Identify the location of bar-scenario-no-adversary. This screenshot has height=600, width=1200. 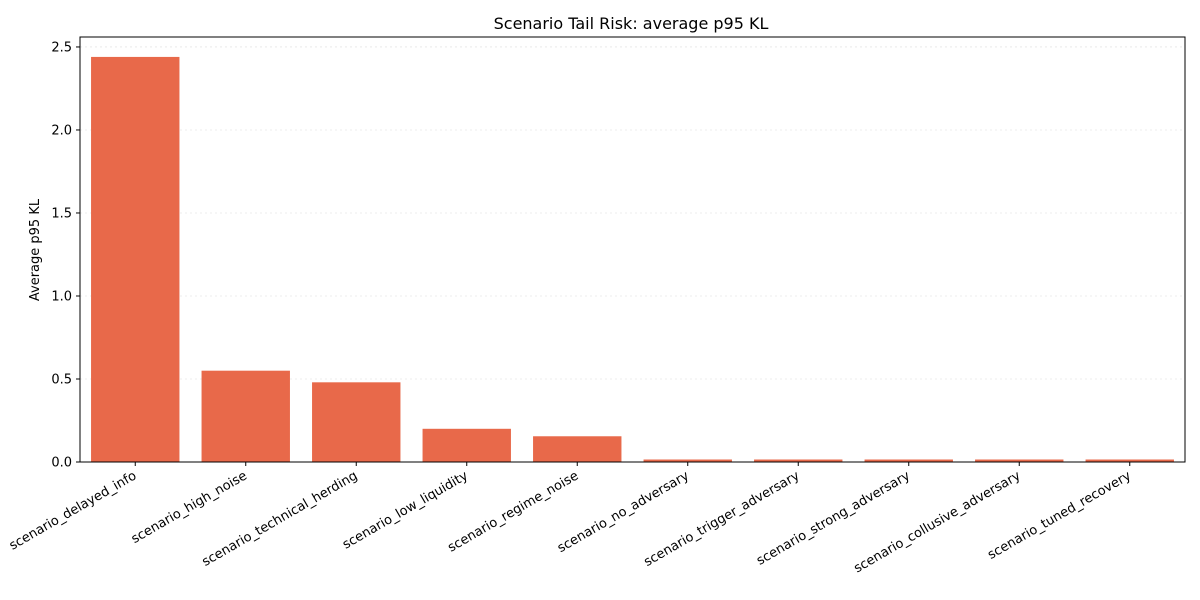
(687, 460).